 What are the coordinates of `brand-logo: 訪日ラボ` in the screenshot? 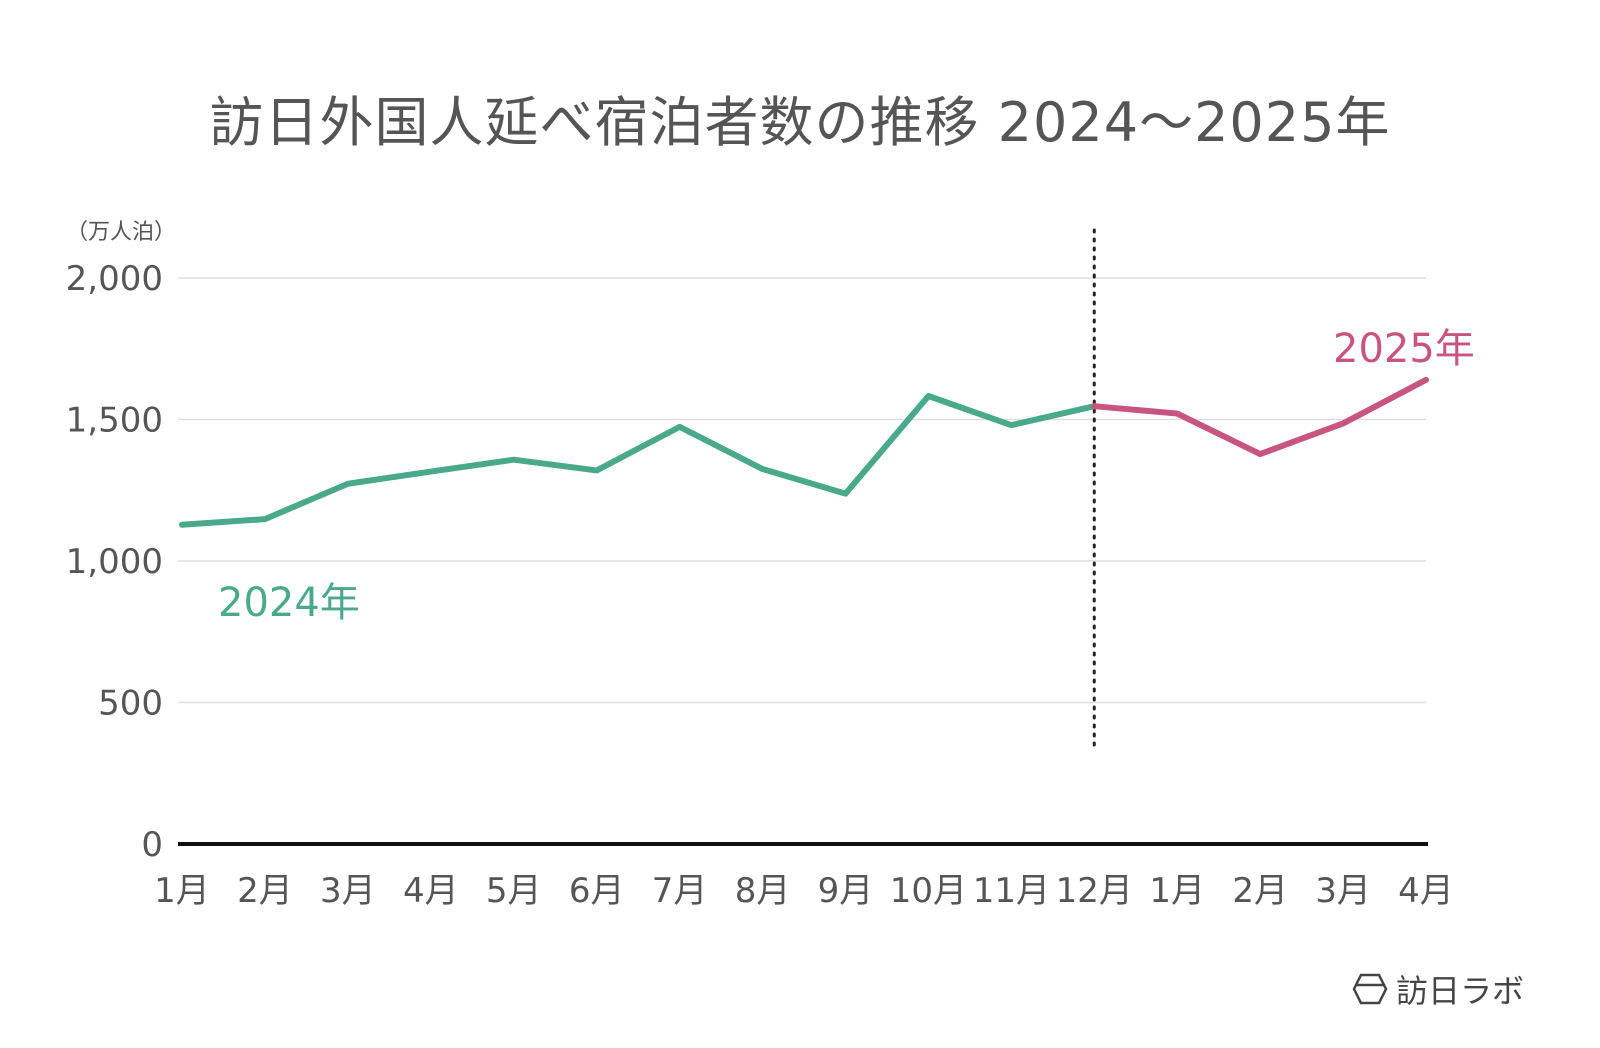 It's located at (1438, 989).